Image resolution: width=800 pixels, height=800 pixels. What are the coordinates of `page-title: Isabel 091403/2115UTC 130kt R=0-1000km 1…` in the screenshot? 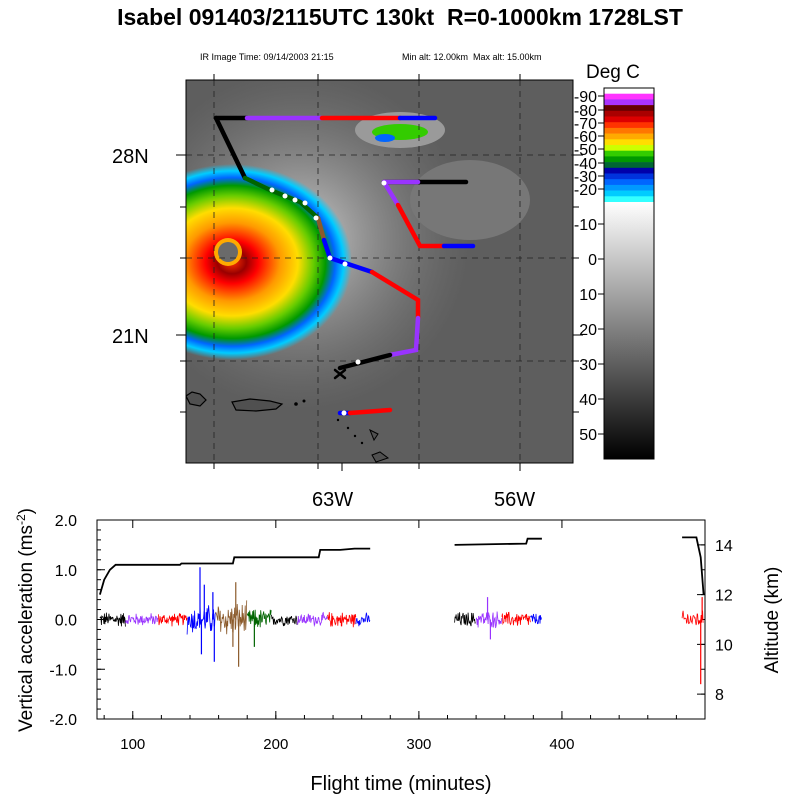 It's located at (400, 17).